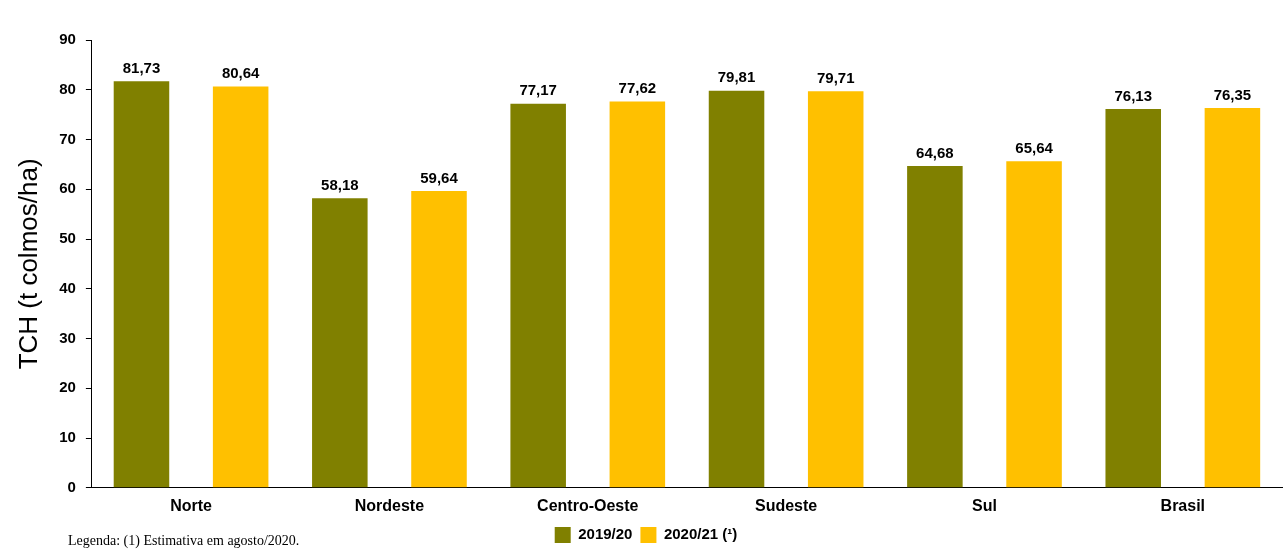  Describe the element at coordinates (67, 287) in the screenshot. I see `y-tick-label: 40` at that location.